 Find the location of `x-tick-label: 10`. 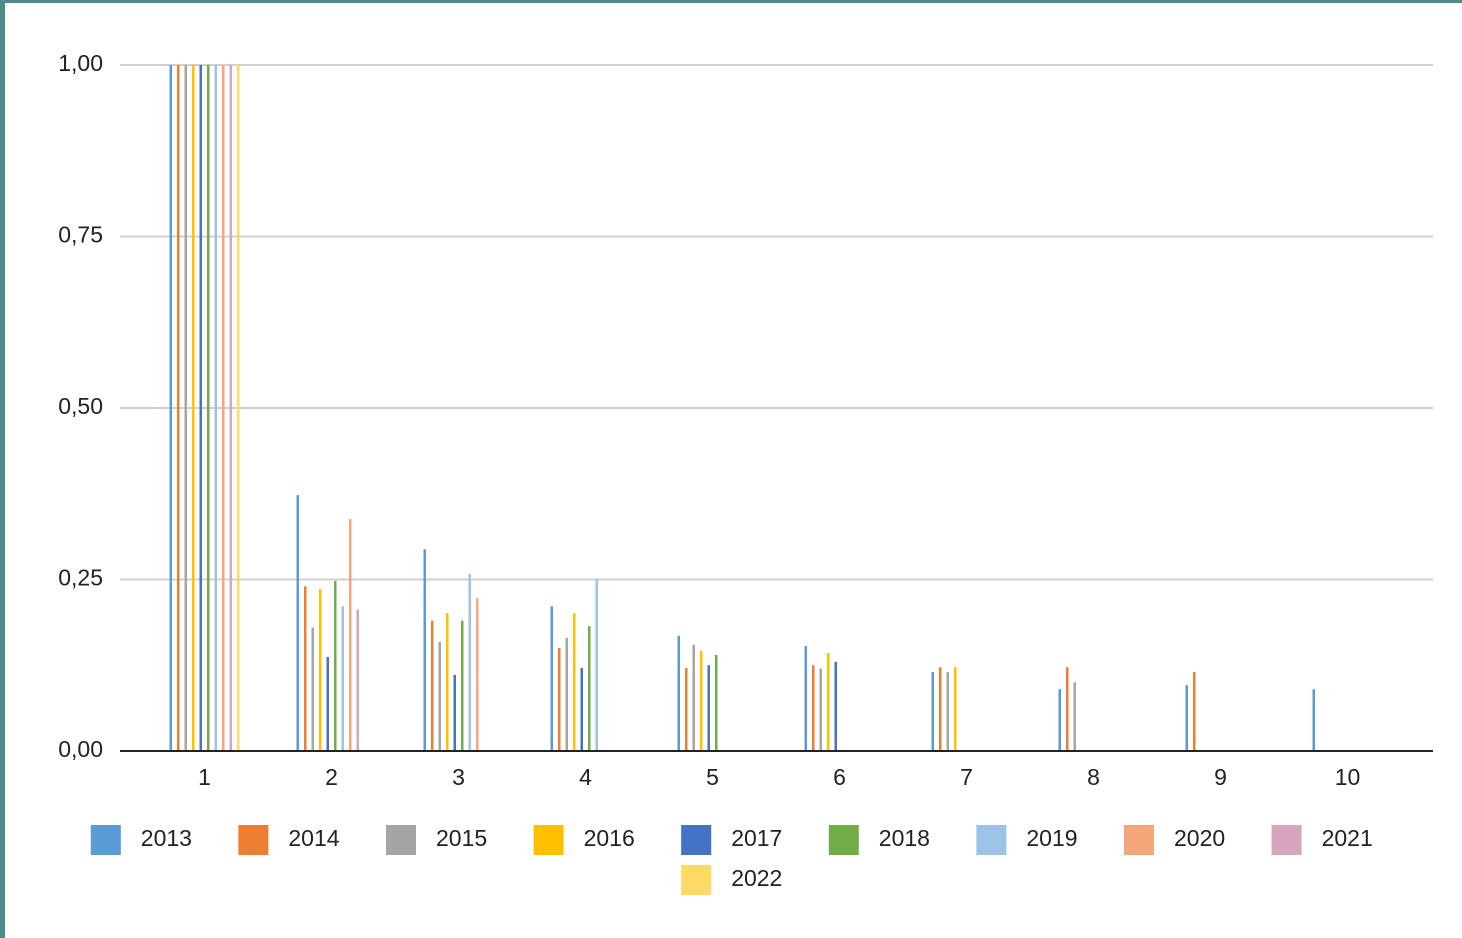

x-tick-label: 10 is located at coordinates (1348, 777).